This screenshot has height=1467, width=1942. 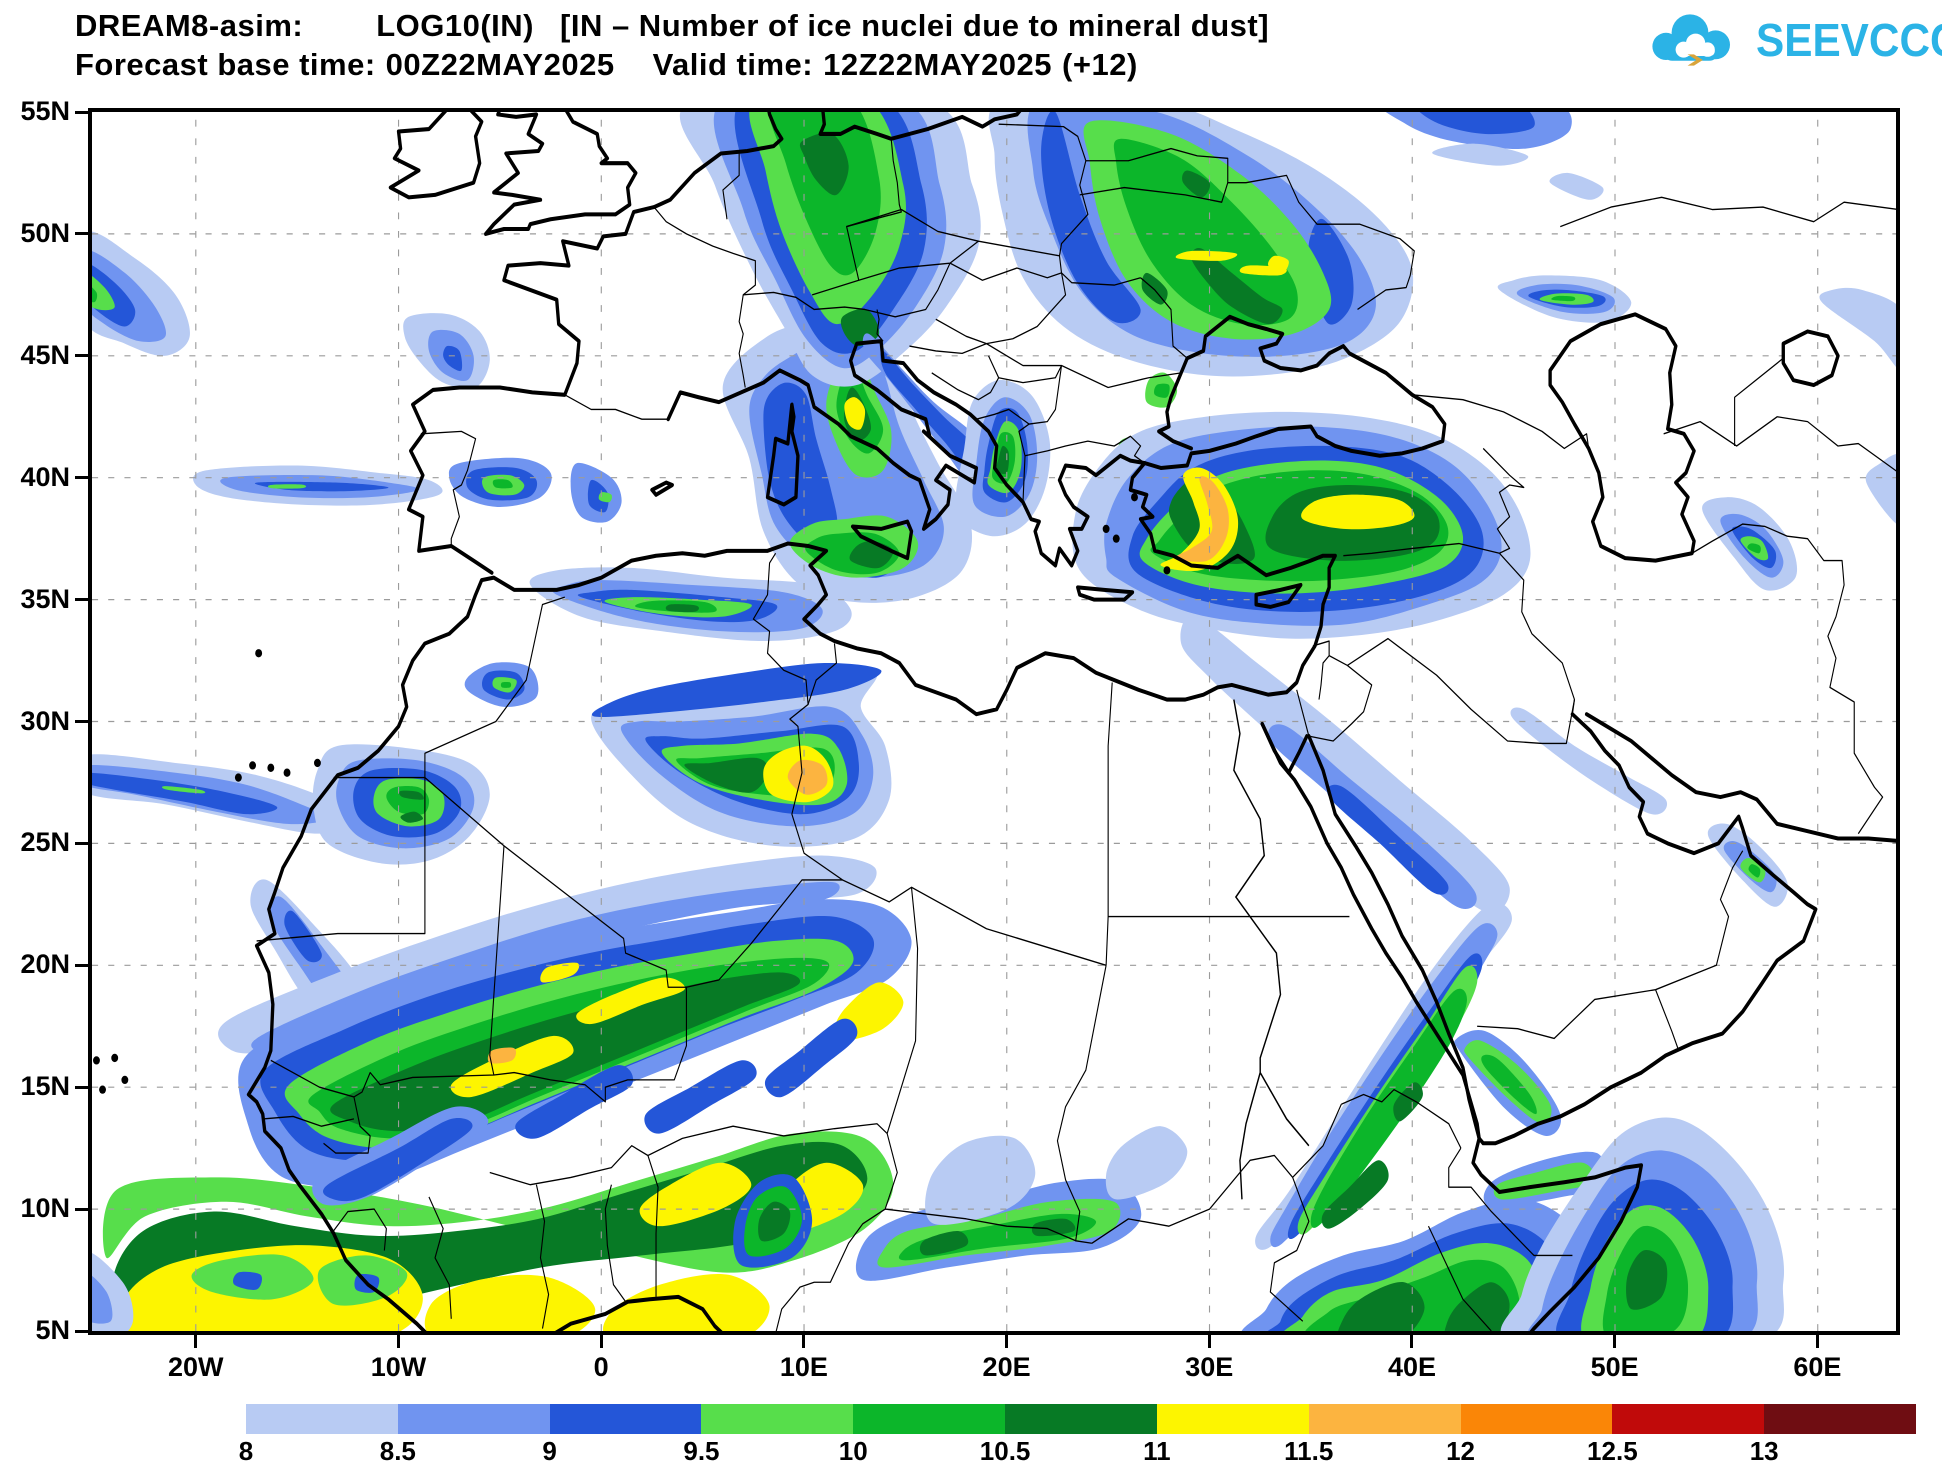 I want to click on legend-swatch-10.5, so click(x=1081, y=1419).